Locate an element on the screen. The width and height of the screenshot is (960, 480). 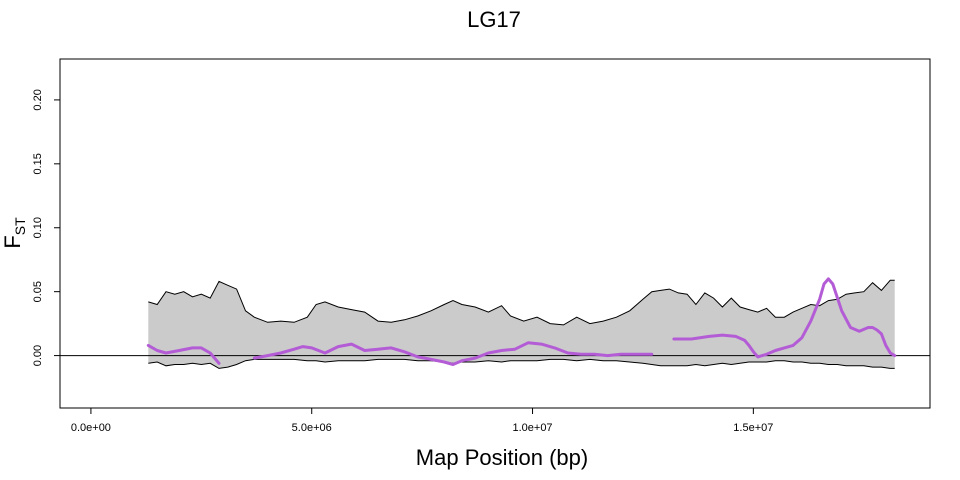
y-tick-label: 0.00 is located at coordinates (38, 355).